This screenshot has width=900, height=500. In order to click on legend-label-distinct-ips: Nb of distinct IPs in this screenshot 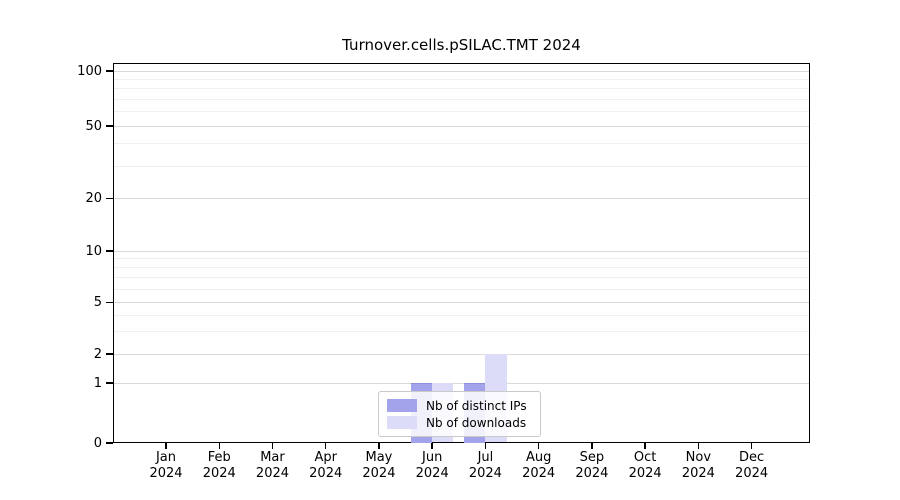, I will do `click(476, 405)`.